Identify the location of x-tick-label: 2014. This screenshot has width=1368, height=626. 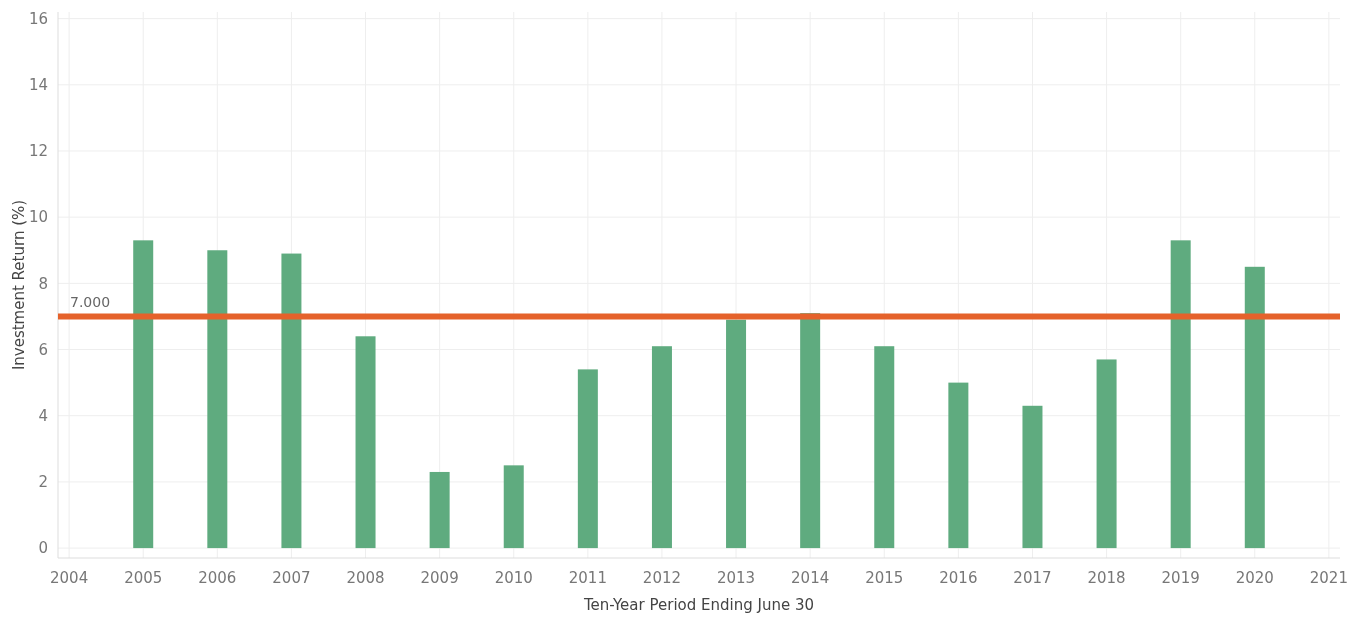
(810, 578).